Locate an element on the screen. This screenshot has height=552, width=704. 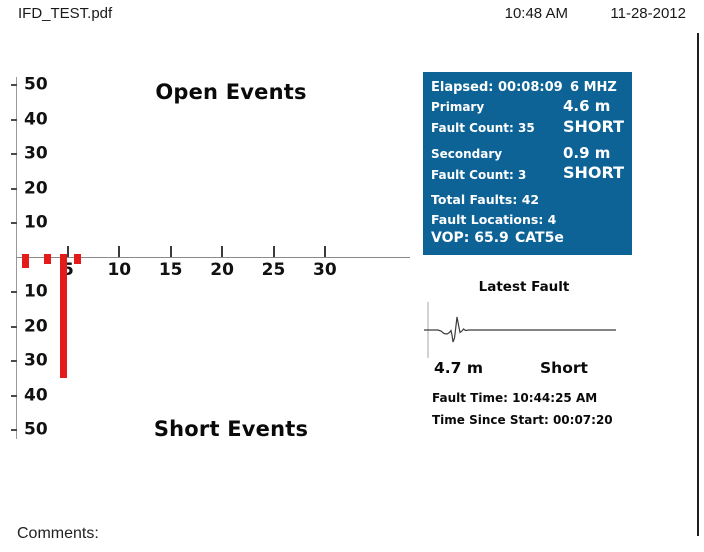
latest-fault-time: Fault Time: 10:44:25 AM is located at coordinates (515, 398).